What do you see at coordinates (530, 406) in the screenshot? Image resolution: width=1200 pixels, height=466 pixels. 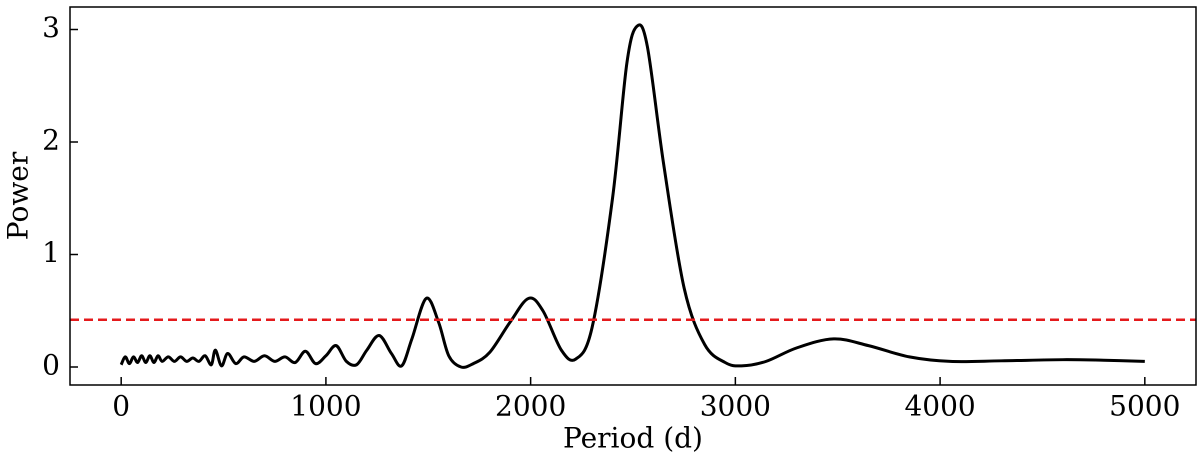 I see `x-tick-label: 2000` at bounding box center [530, 406].